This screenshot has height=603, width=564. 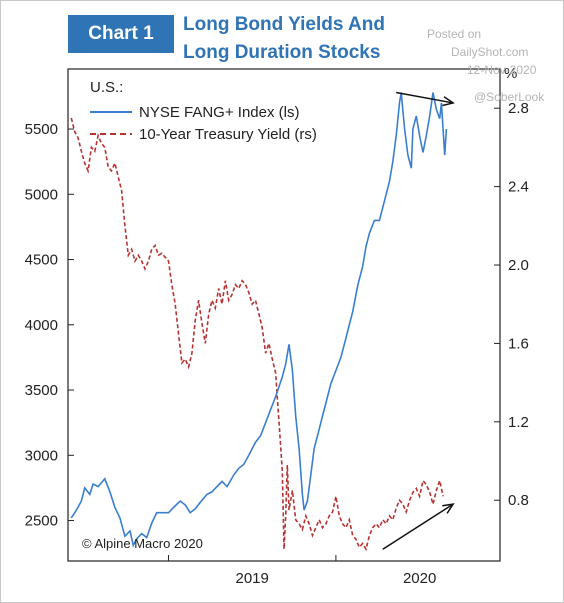 What do you see at coordinates (41, 194) in the screenshot?
I see `left-tick-label: 5000` at bounding box center [41, 194].